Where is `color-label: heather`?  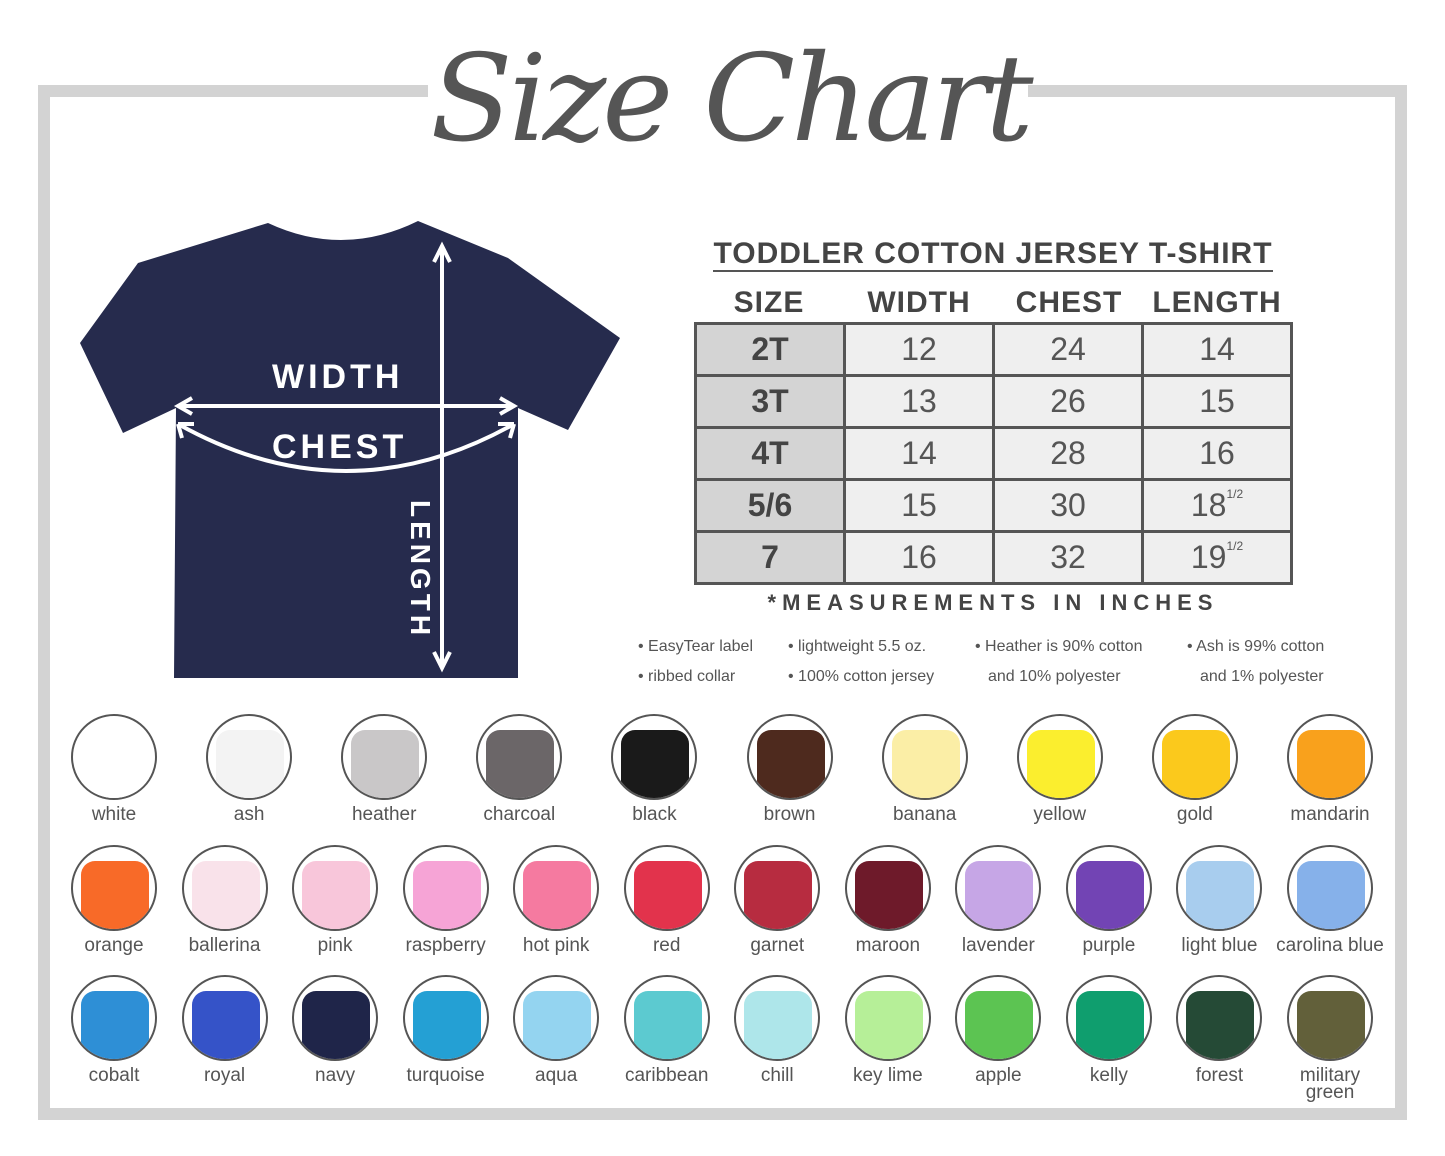 color-label: heather is located at coordinates (384, 814).